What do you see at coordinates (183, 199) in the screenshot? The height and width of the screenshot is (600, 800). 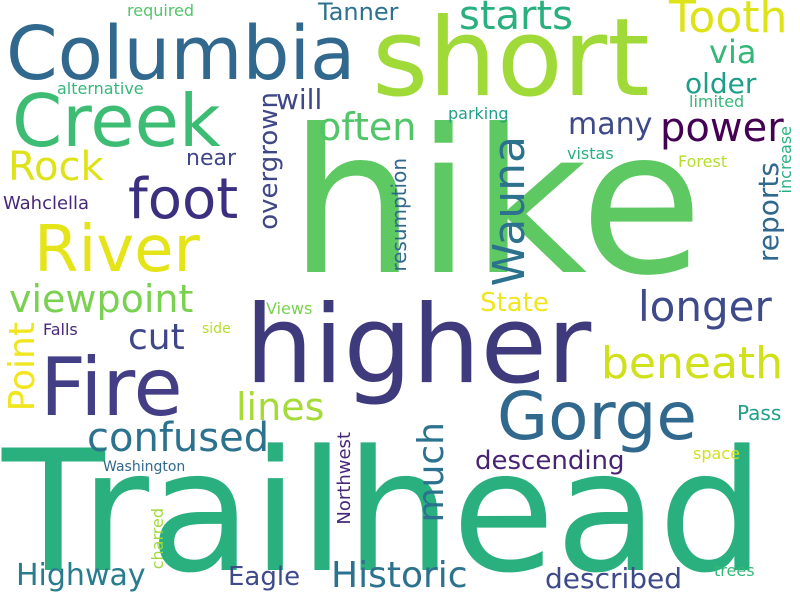 I see `word-foot: foot` at bounding box center [183, 199].